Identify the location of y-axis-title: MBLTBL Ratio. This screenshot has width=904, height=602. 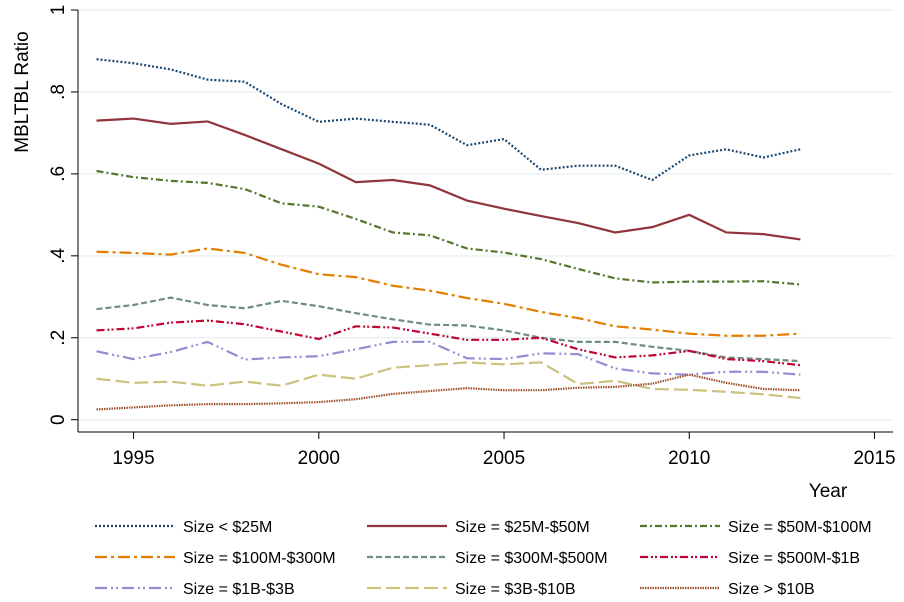
(22, 91).